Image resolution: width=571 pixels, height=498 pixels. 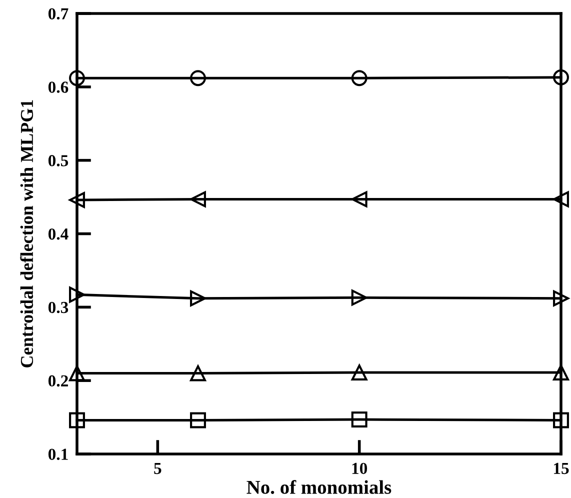 What do you see at coordinates (58, 454) in the screenshot?
I see `y-tick-label: 0.1` at bounding box center [58, 454].